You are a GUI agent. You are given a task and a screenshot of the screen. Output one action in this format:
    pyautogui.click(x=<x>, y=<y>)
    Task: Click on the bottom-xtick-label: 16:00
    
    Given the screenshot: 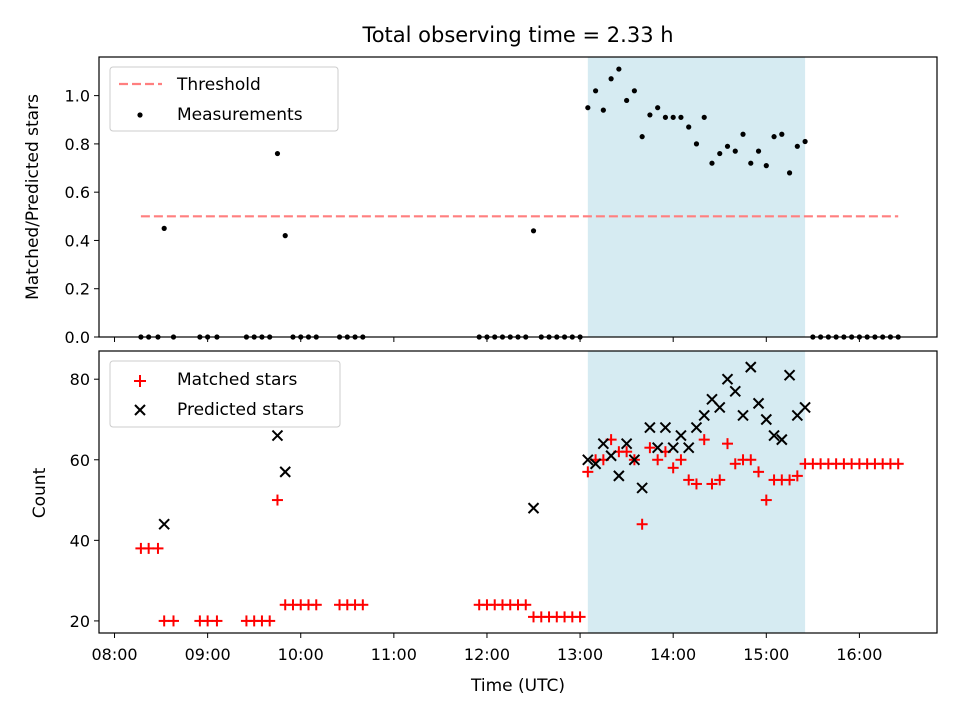 What is the action you would take?
    pyautogui.click(x=859, y=654)
    